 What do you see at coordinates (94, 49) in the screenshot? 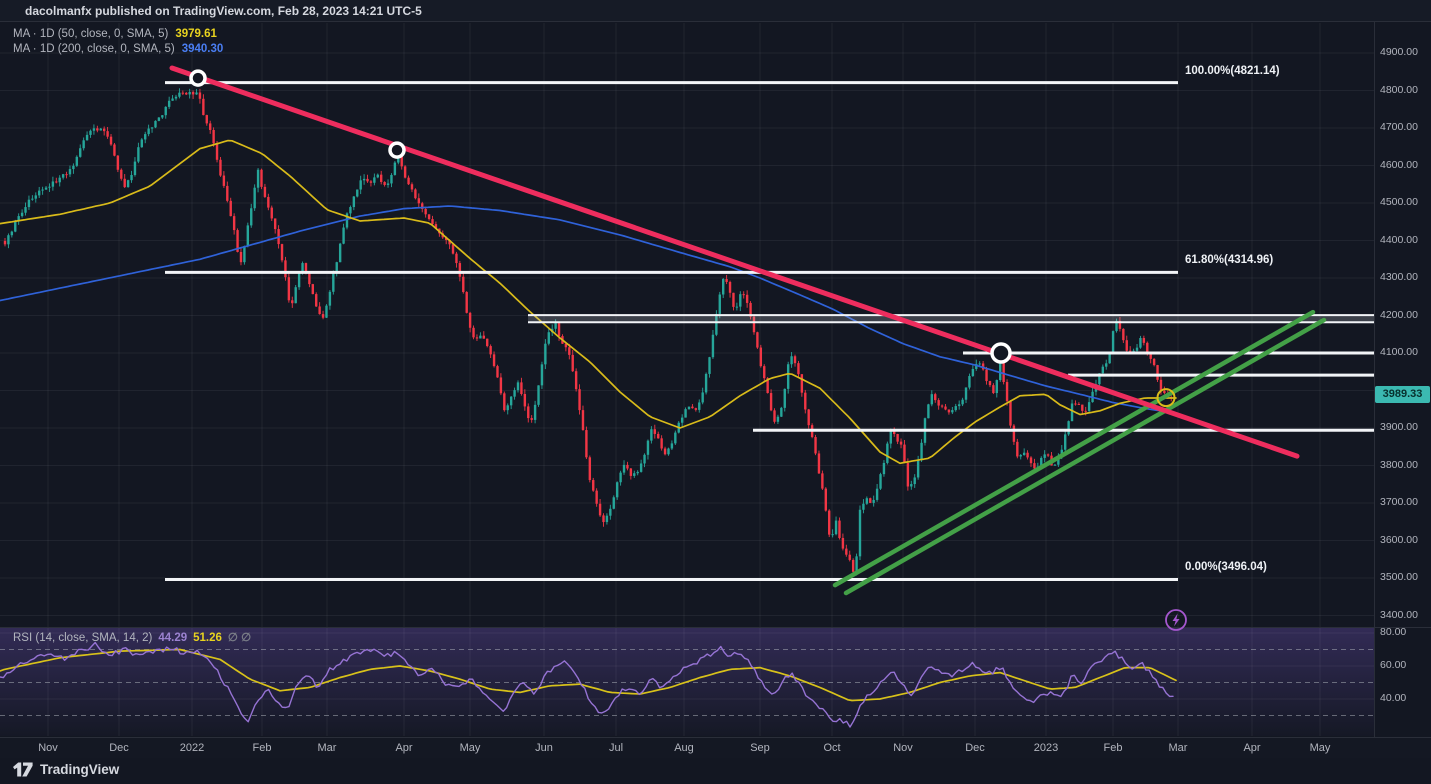
I see `ma200-legend-label: MA · 1D (200, close, 0, SMA, 5)` at bounding box center [94, 49].